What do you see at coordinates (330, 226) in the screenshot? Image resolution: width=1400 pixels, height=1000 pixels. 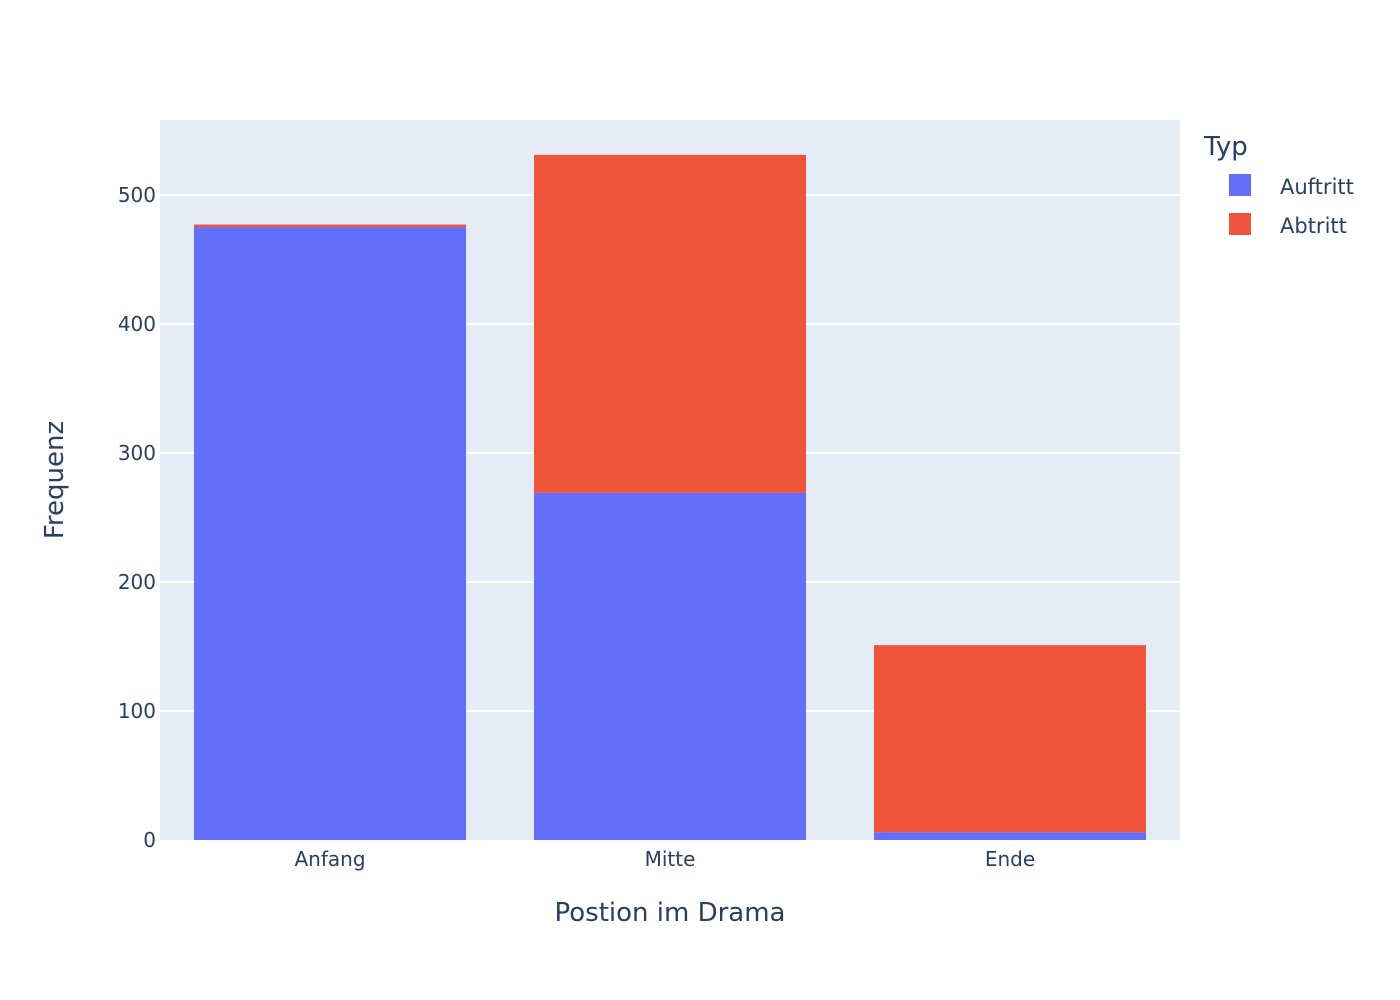 I see `bar-abtritt-anfang` at bounding box center [330, 226].